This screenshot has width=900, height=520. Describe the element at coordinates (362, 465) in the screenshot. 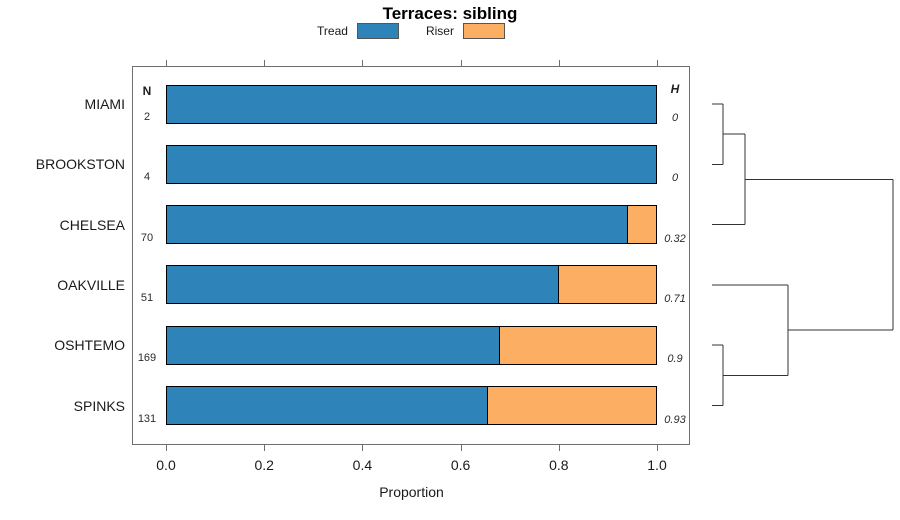

I see `x-axis-tick-label: 0.4` at that location.